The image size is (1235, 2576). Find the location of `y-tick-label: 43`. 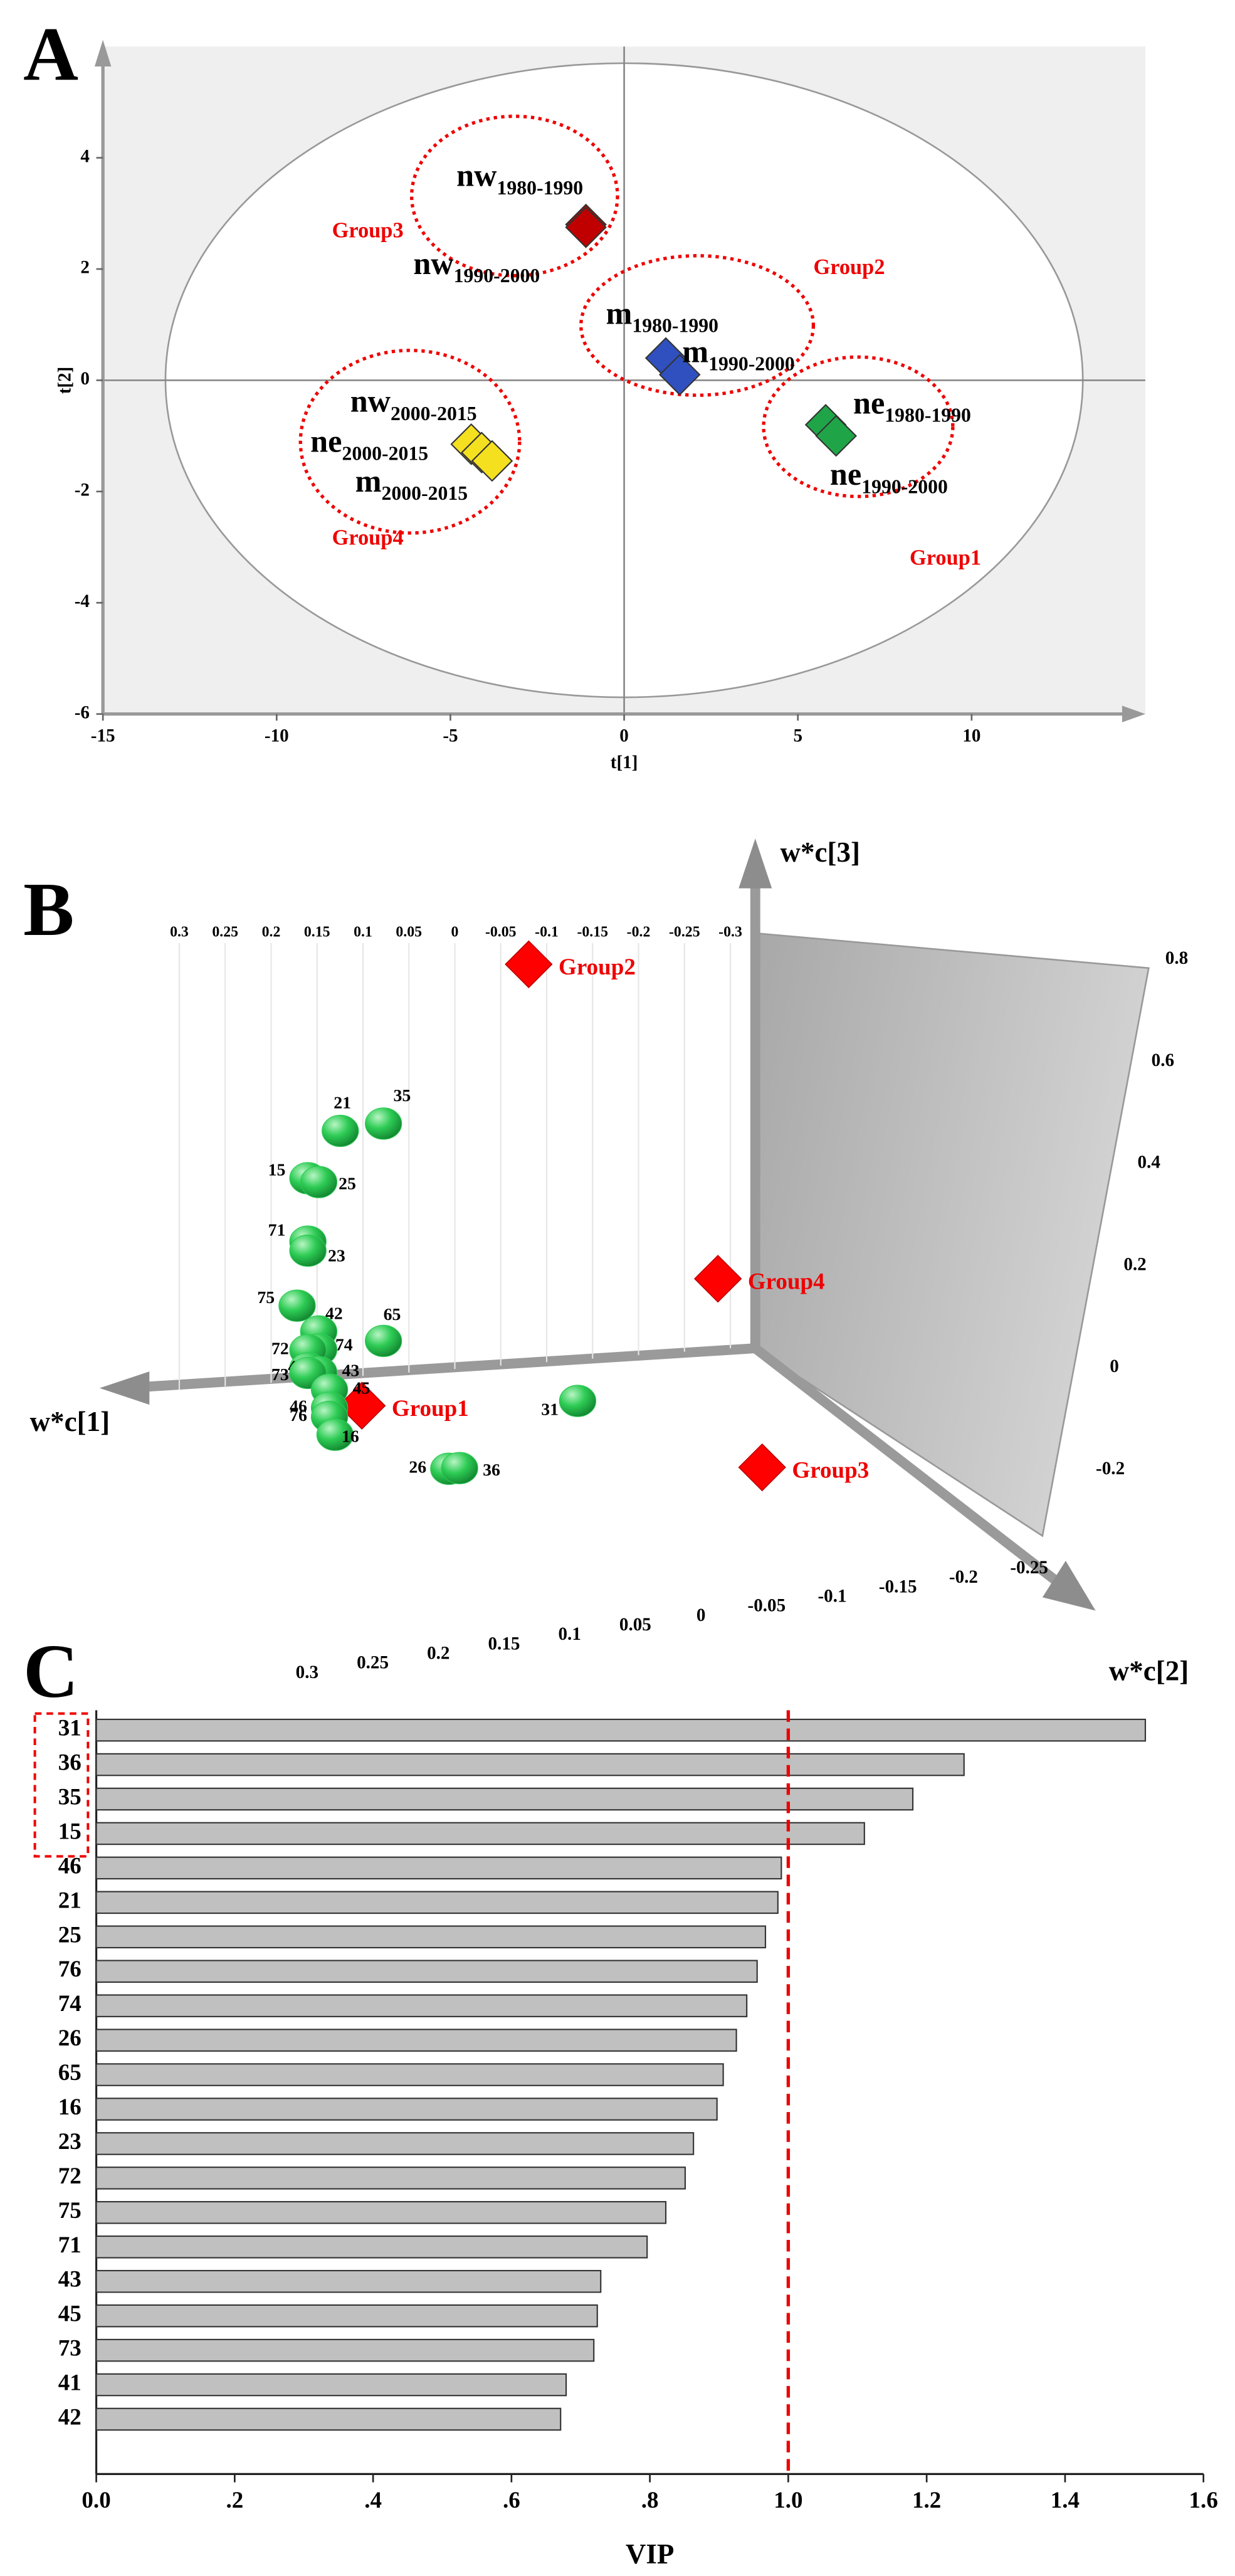

y-tick-label: 43 is located at coordinates (69, 2280).